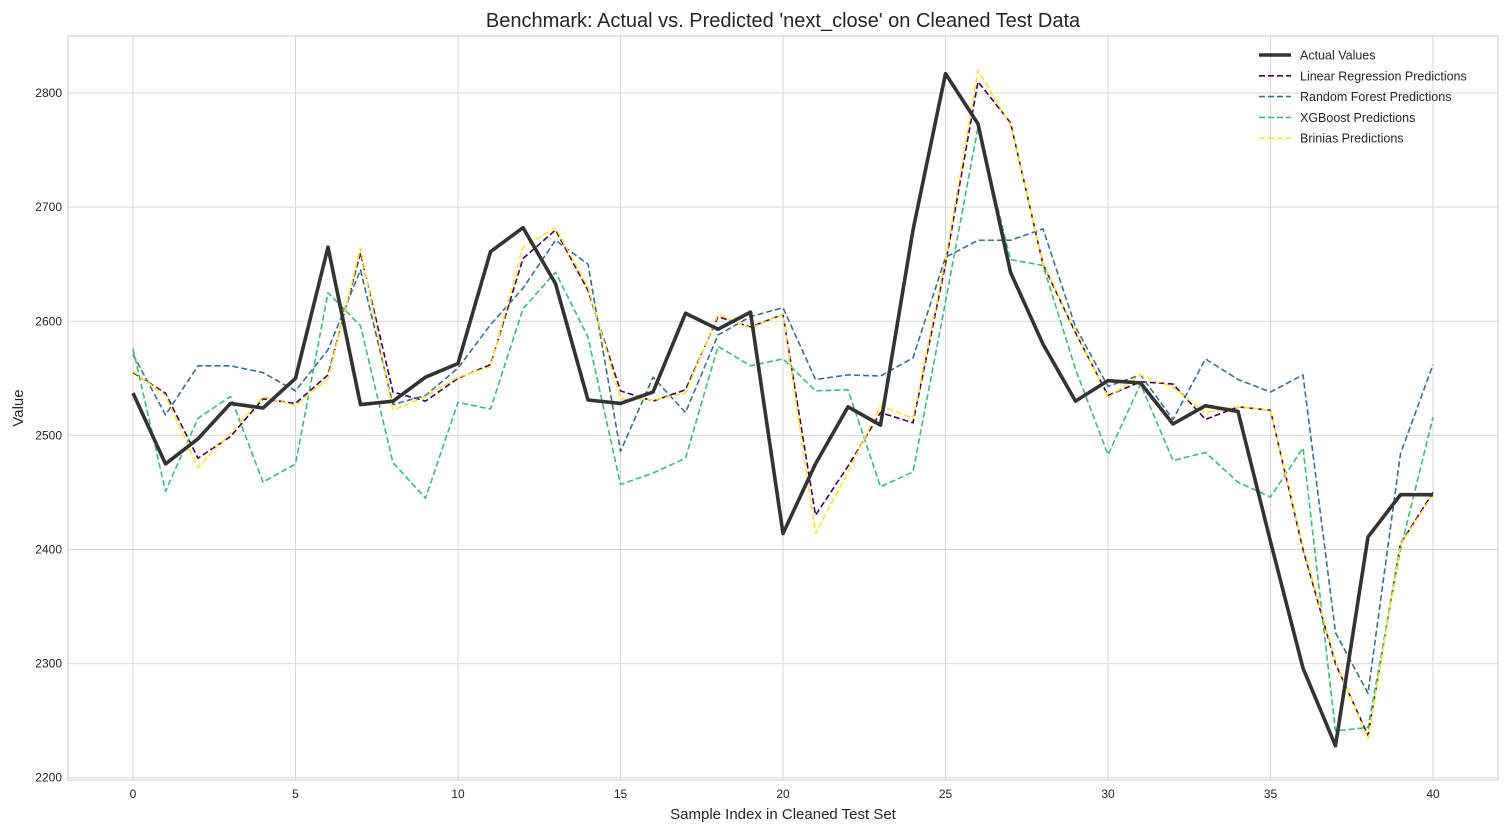 This screenshot has height=837, width=1512. What do you see at coordinates (1338, 56) in the screenshot?
I see `legend-label: Actual Values` at bounding box center [1338, 56].